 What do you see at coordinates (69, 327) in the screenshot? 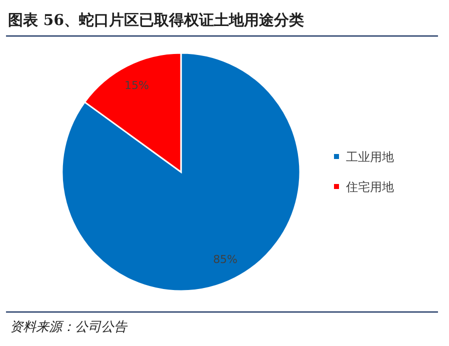
I see `text: 资料来源：公司公告` at bounding box center [69, 327].